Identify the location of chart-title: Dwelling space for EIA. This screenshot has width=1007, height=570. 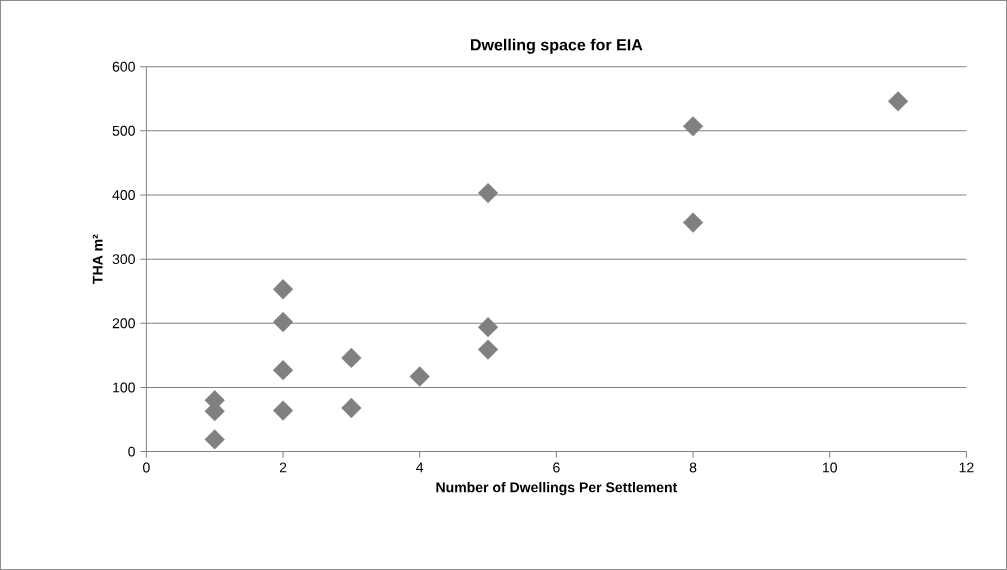
(557, 46).